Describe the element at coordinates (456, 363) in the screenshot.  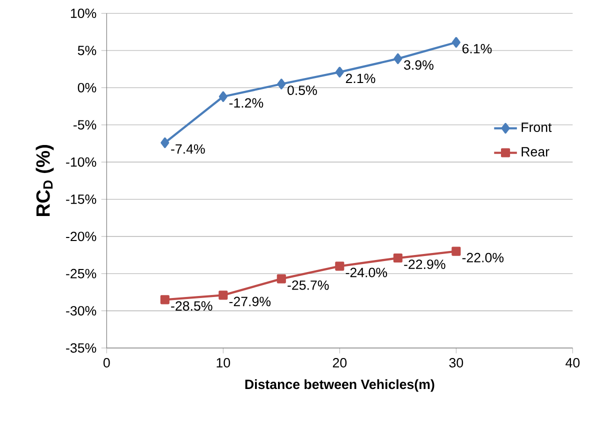
I see `x-tick-label: 30` at that location.